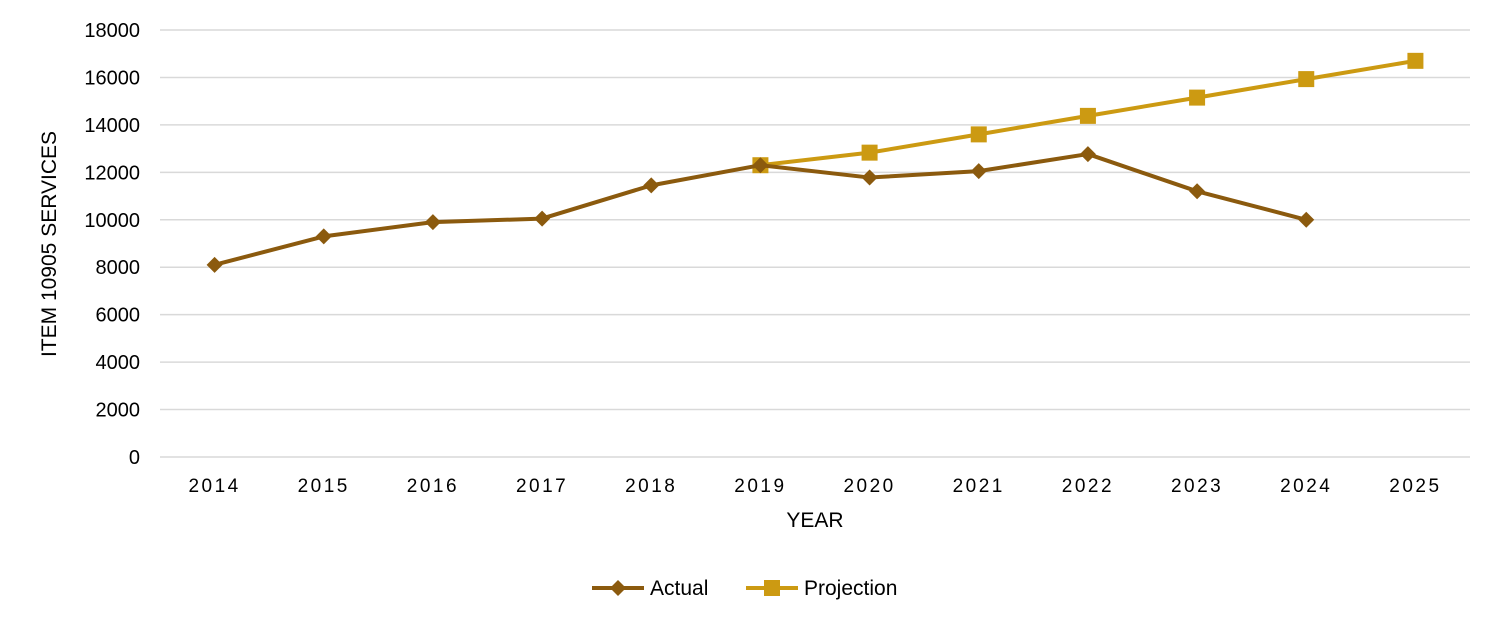 Image resolution: width=1500 pixels, height=626 pixels. Describe the element at coordinates (433, 486) in the screenshot. I see `x-tick-label: 2016` at that location.